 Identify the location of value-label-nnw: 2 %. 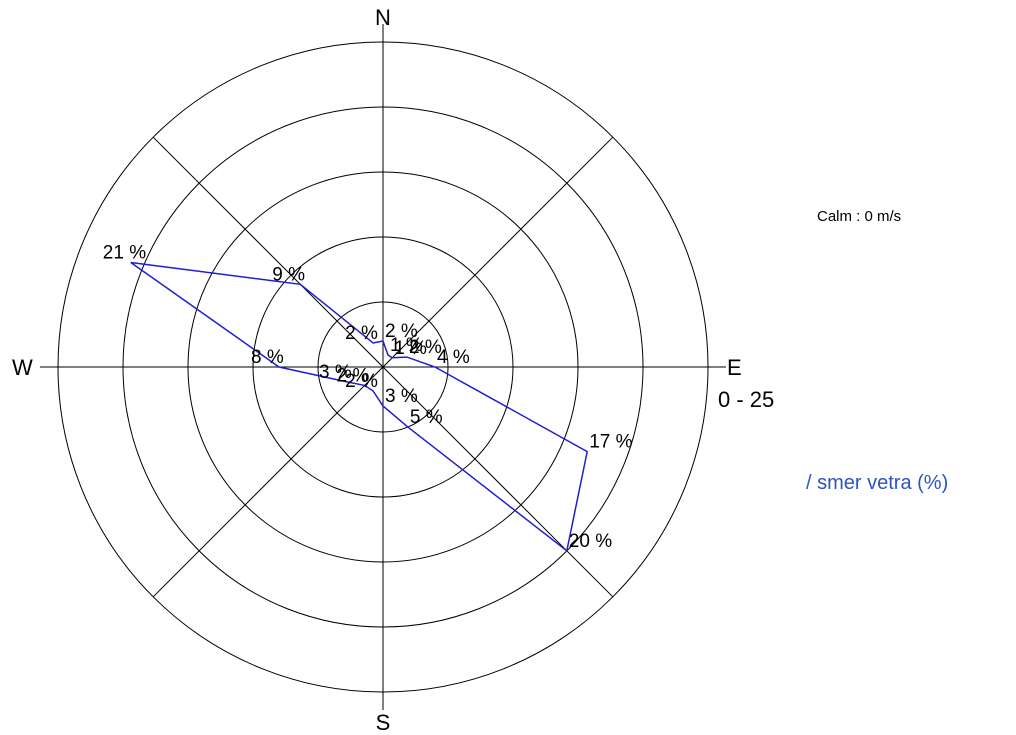
(361, 333).